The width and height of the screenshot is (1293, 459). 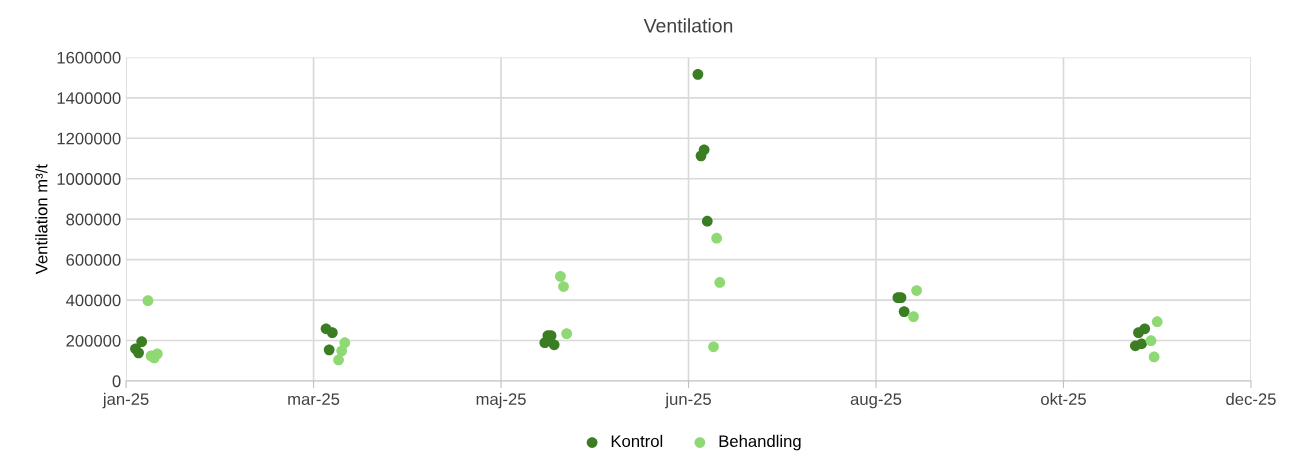 What do you see at coordinates (89, 98) in the screenshot?
I see `y-tick-label: 1400000` at bounding box center [89, 98].